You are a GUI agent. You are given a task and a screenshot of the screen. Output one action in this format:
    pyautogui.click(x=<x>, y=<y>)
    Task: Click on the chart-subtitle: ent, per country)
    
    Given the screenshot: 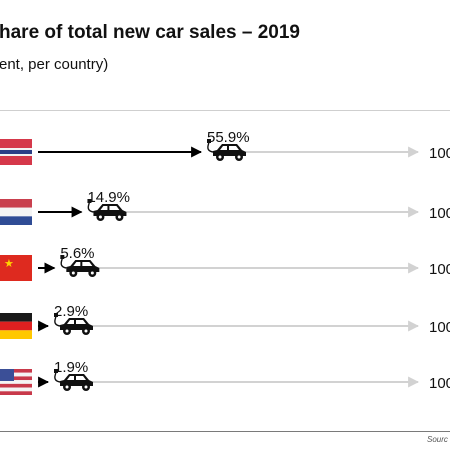 What is the action you would take?
    pyautogui.click(x=54, y=64)
    